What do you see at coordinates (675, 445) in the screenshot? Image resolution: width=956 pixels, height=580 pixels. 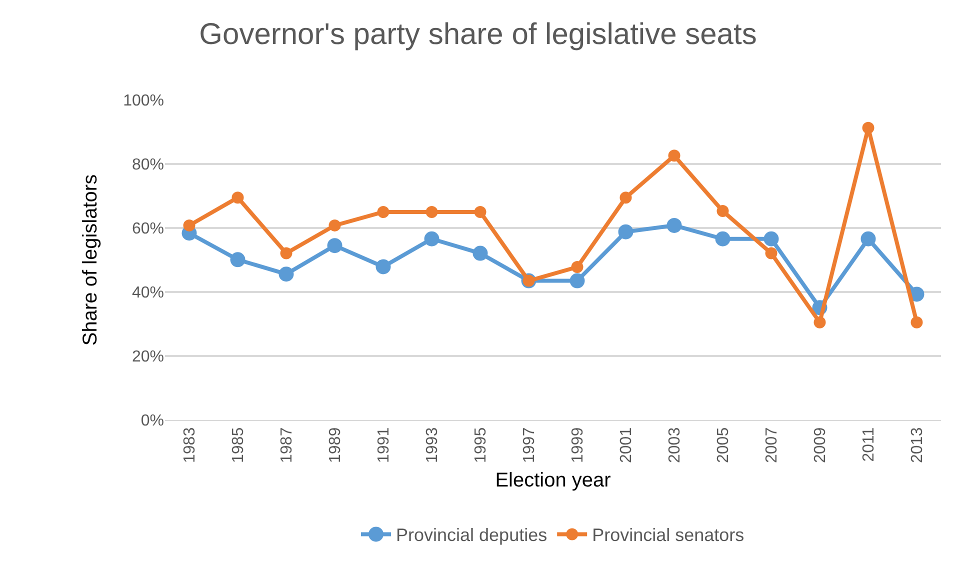 I see `x-tick-label: 2003` at bounding box center [675, 445].